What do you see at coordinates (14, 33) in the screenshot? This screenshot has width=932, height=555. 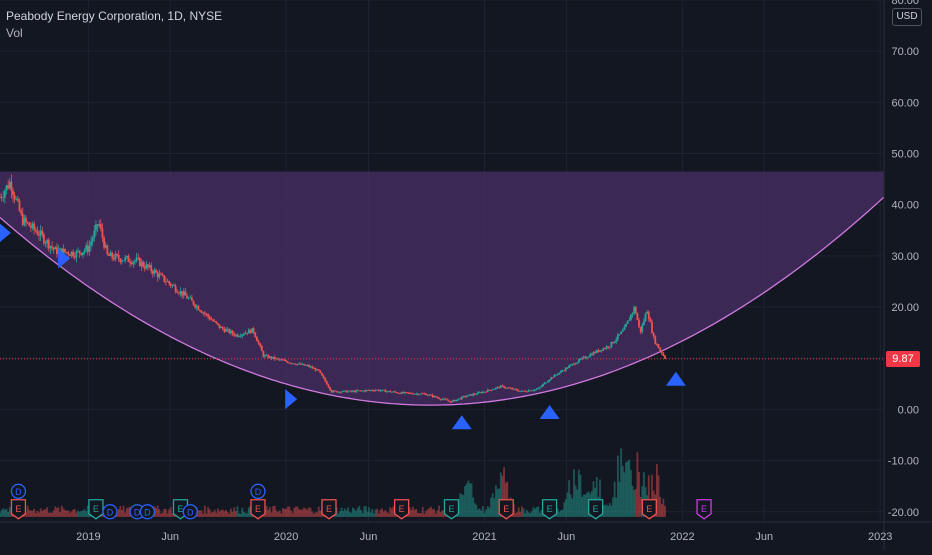 I see `volume-label: Vol` at bounding box center [14, 33].